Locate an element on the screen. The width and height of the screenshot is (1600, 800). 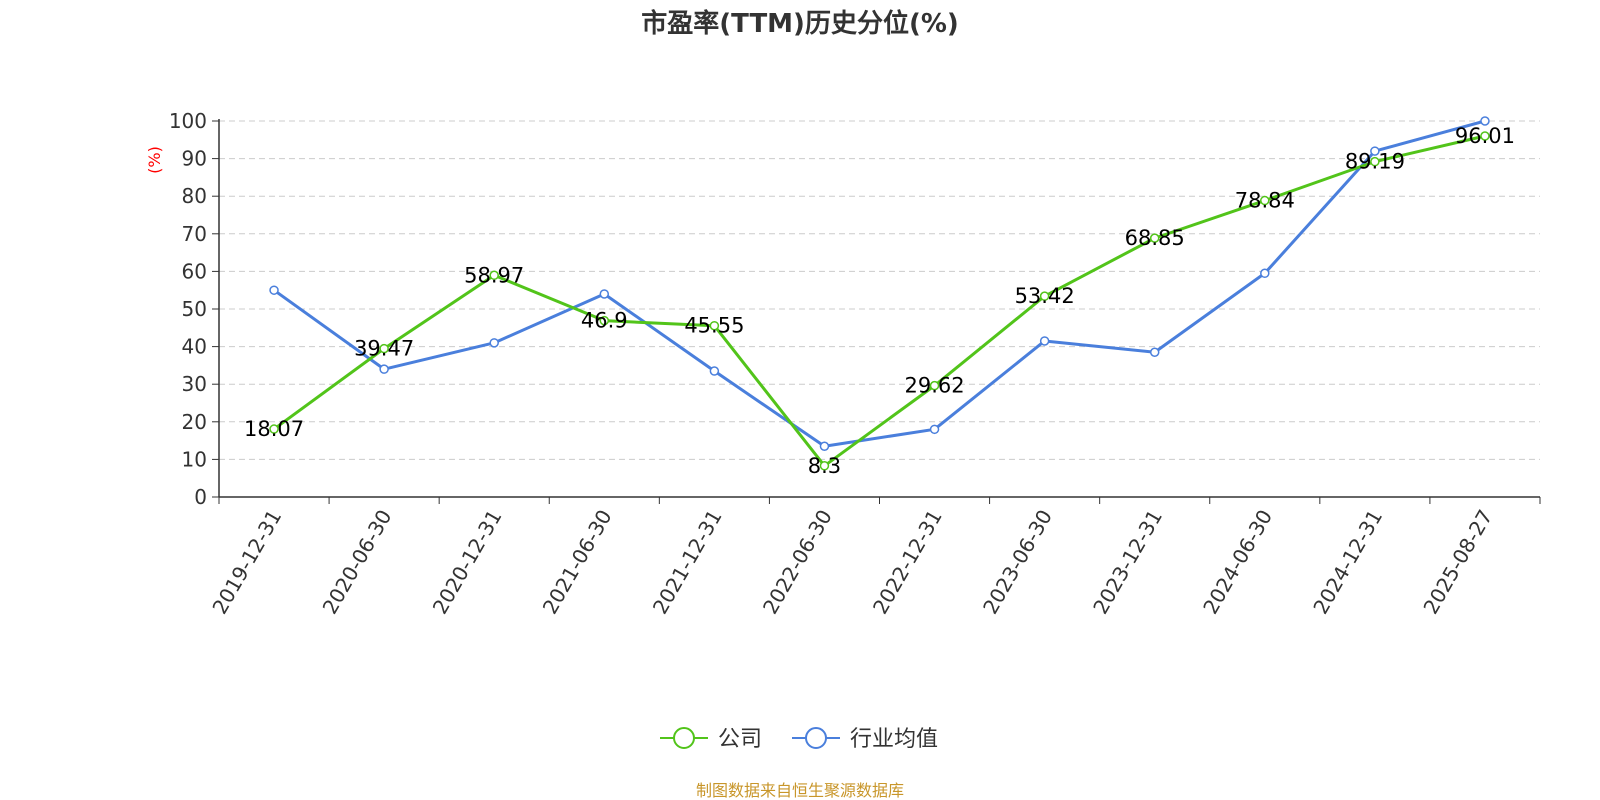
data-label: 58.97 is located at coordinates (494, 275).